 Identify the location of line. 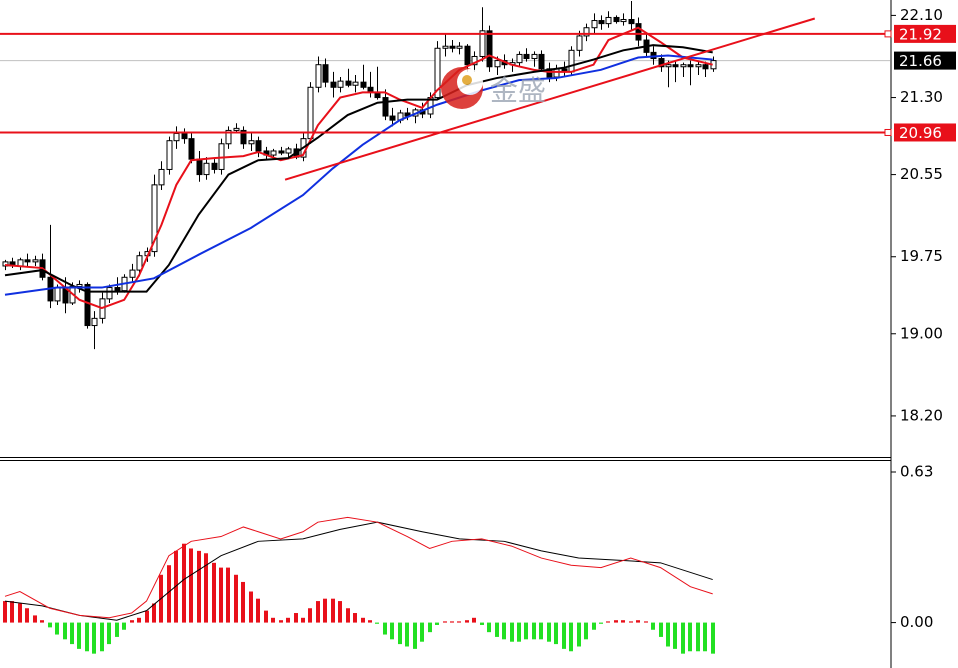
(550, 99).